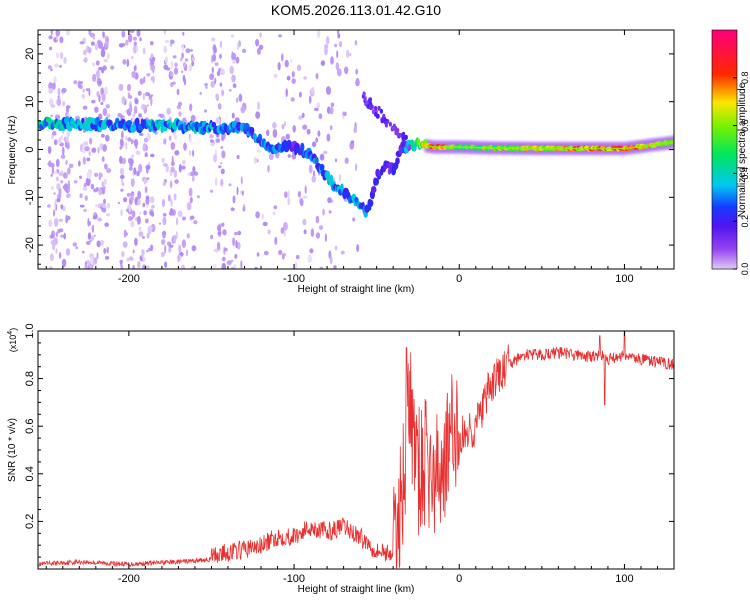  I want to click on snr-y-tick-label: 1.0, so click(30, 330).